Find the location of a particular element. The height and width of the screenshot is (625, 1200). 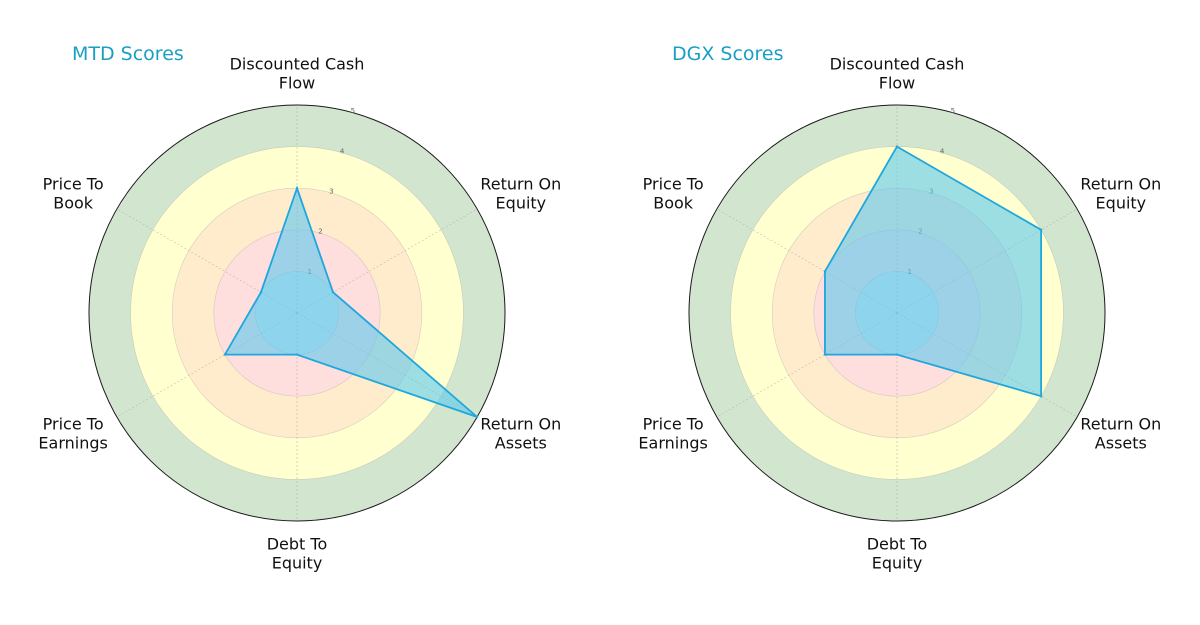

radial-tick-label: 2 is located at coordinates (320, 232).